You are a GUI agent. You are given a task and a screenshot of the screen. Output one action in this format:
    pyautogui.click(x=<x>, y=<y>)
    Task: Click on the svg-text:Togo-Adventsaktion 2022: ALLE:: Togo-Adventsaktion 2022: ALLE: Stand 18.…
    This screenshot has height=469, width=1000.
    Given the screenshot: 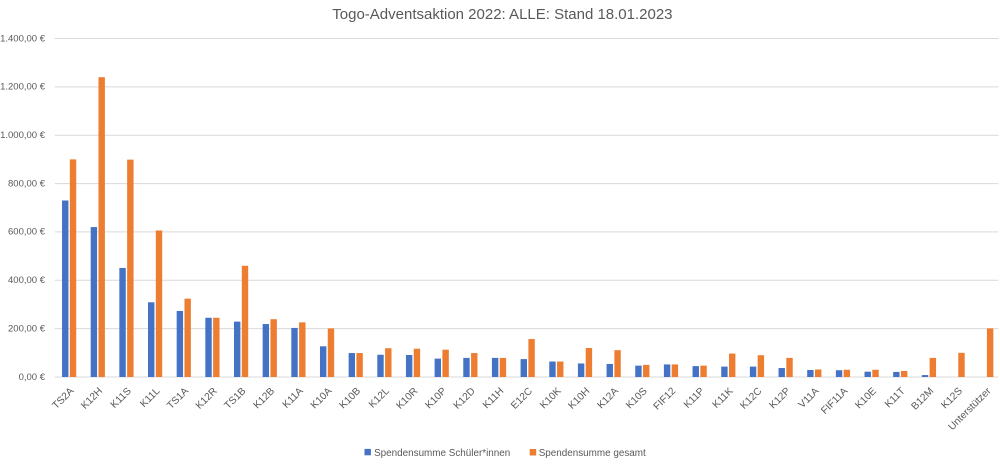 What is the action you would take?
    pyautogui.click(x=502, y=14)
    